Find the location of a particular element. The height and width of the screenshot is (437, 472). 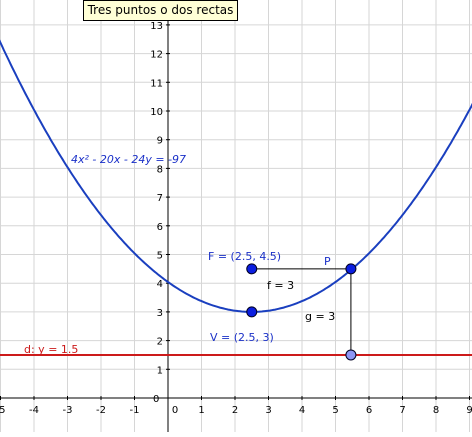

x-tick-label: 0 is located at coordinates (175, 410).